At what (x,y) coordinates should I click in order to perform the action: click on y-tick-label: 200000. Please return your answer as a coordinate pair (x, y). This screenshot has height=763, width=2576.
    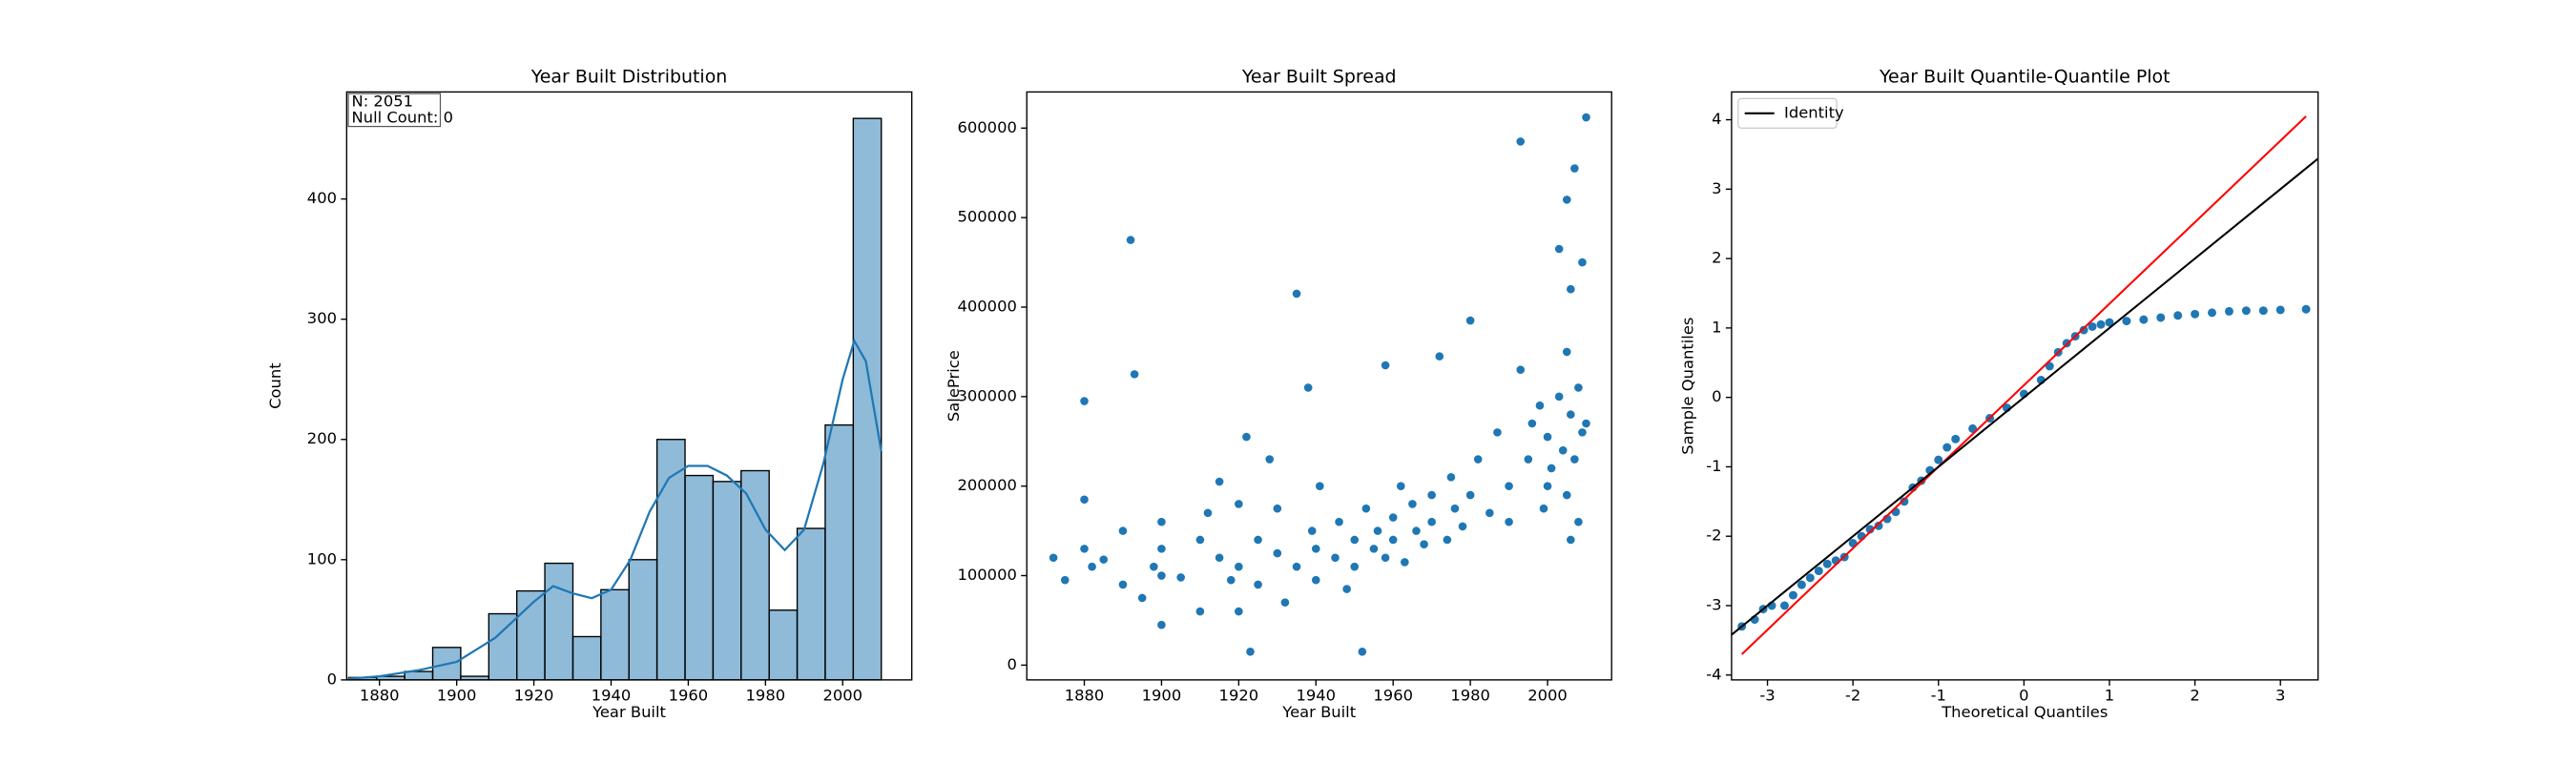
    Looking at the image, I should click on (986, 485).